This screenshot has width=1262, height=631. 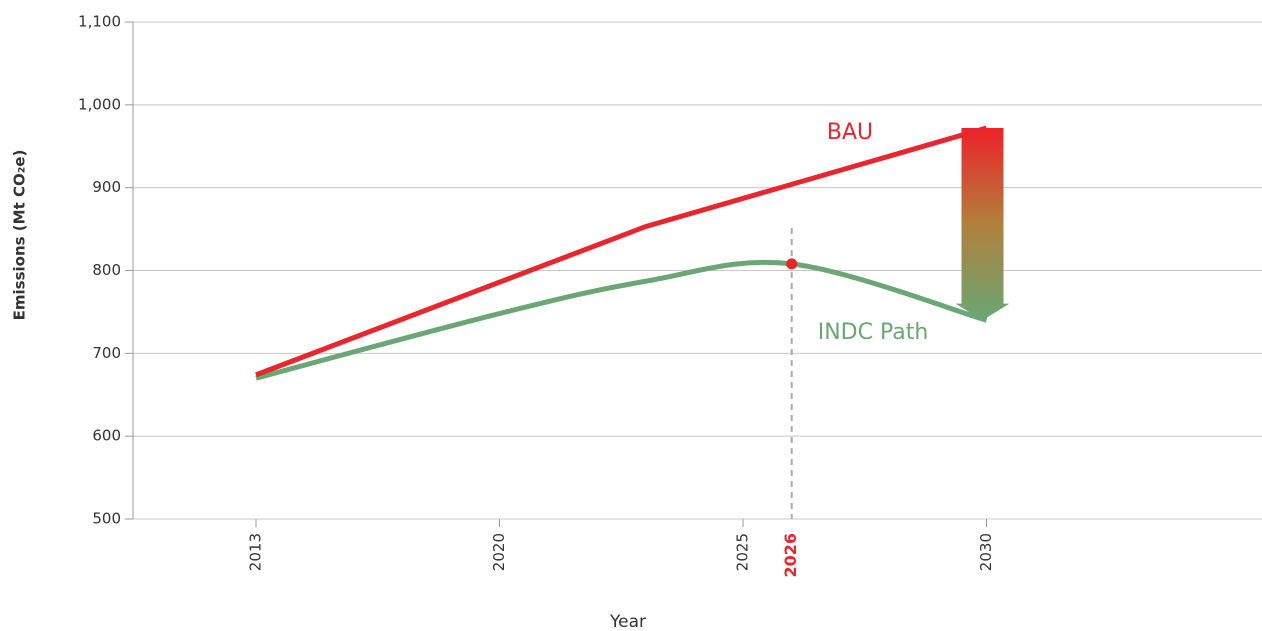 I want to click on series-line, so click(x=621, y=320).